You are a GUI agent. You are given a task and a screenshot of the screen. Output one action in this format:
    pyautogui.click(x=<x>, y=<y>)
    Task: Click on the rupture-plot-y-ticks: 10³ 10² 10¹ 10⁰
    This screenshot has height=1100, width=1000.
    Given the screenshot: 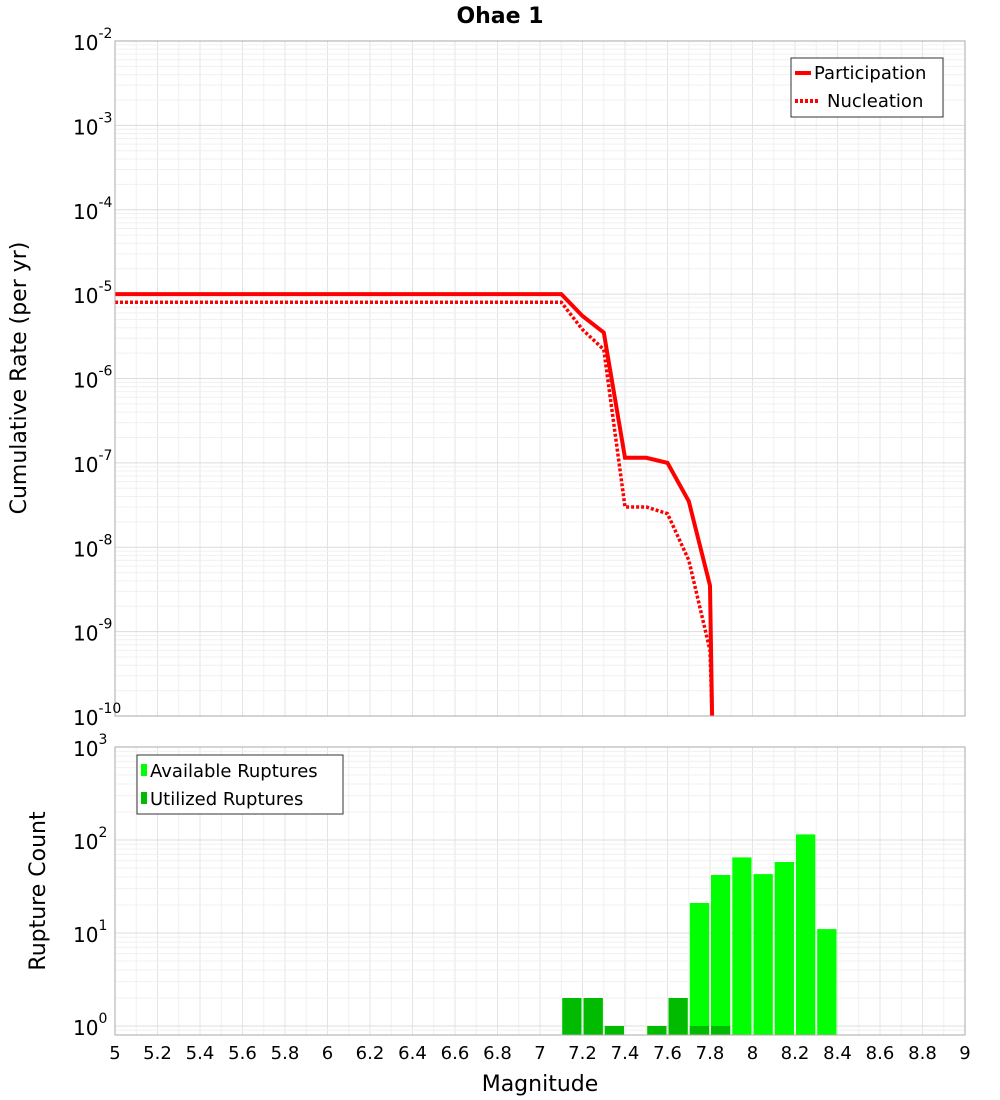 What is the action you would take?
    pyautogui.click(x=90, y=886)
    